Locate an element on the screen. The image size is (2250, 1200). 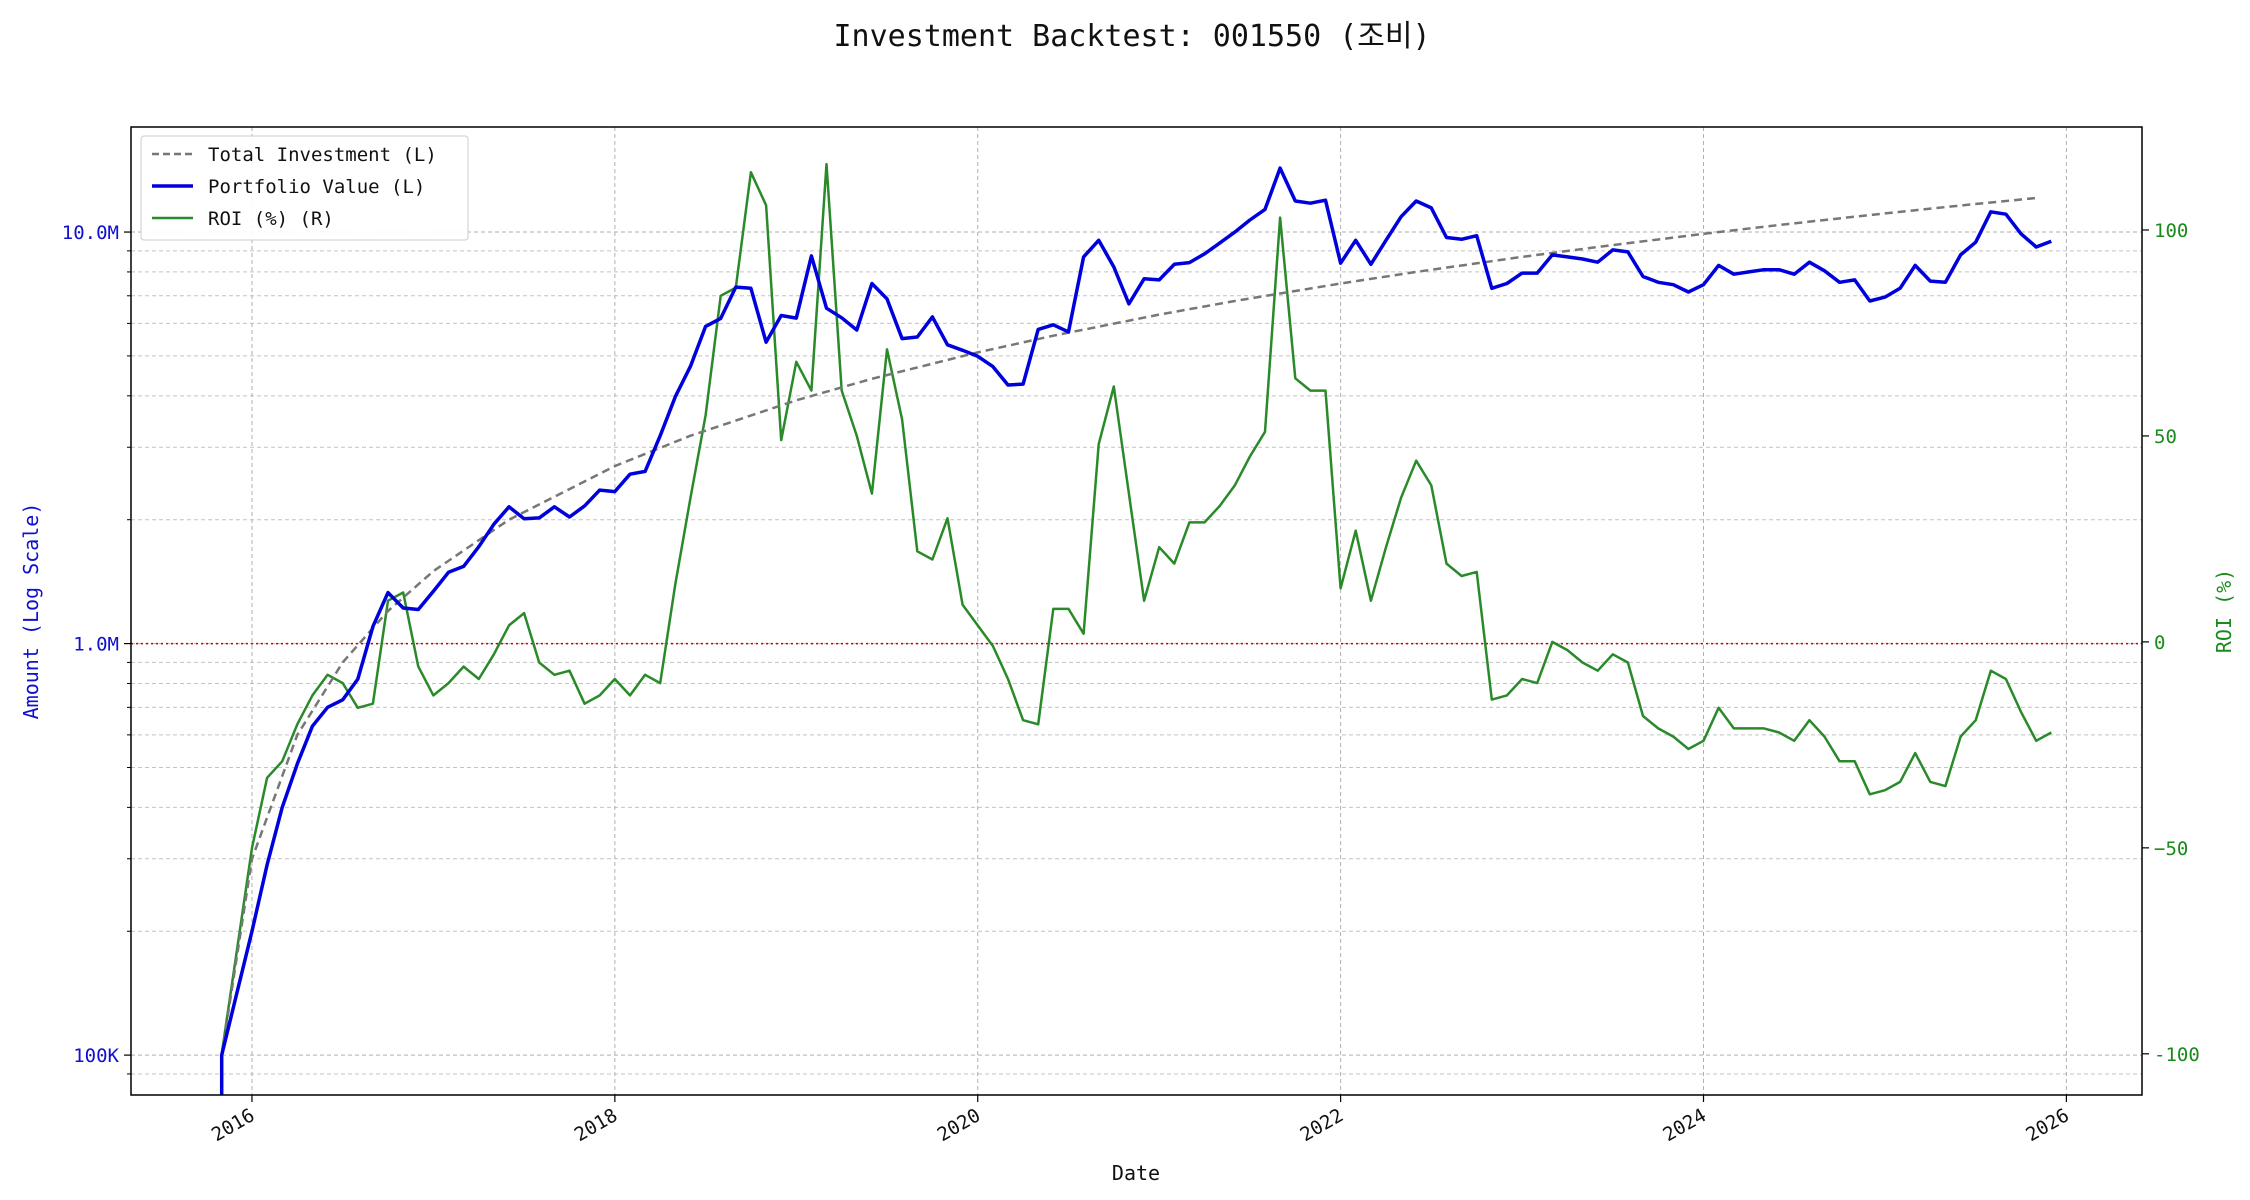
y-axis-right: -100 −50 0 50 100 is located at coordinates (2171, 643).